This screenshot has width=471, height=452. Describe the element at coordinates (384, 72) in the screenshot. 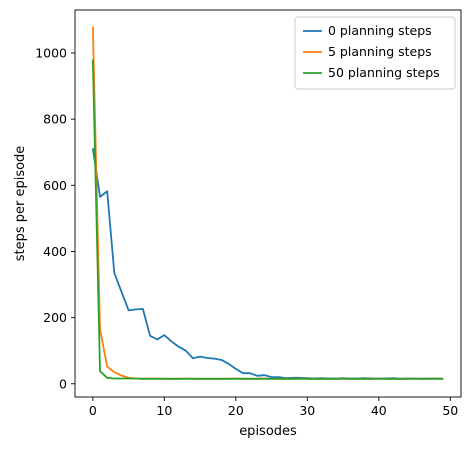

I see `legend-label-50-planning-steps: 50 planning steps` at that location.